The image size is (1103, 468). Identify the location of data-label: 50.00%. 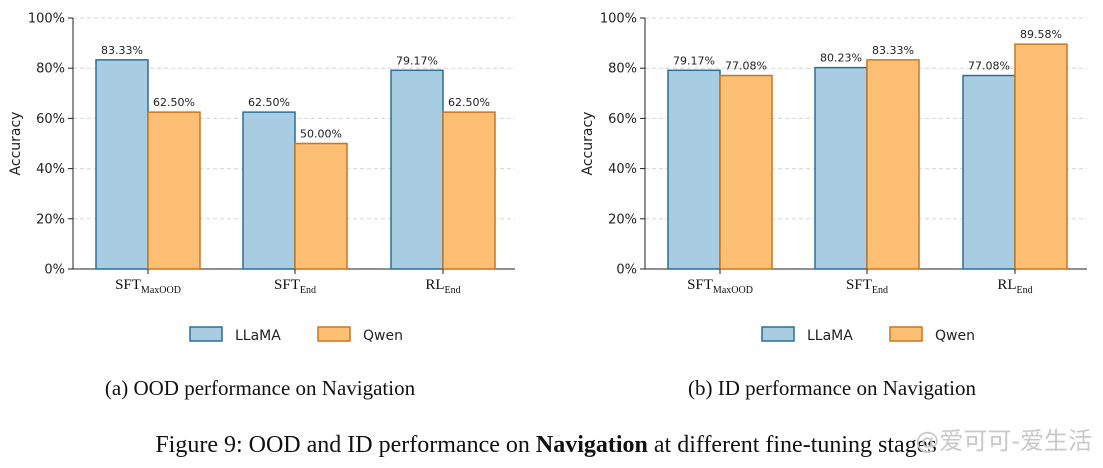
(321, 134).